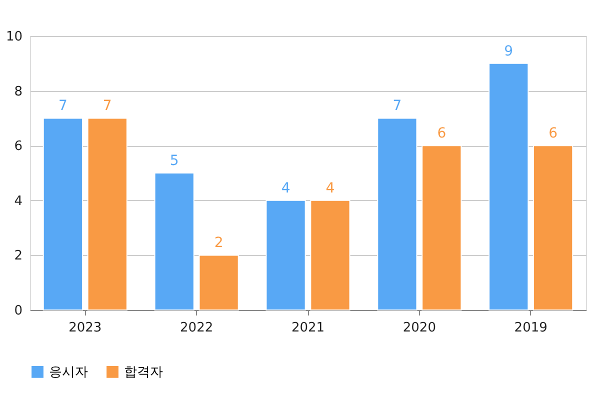 The image size is (599, 396). I want to click on y-tick-label: 0, so click(18, 311).